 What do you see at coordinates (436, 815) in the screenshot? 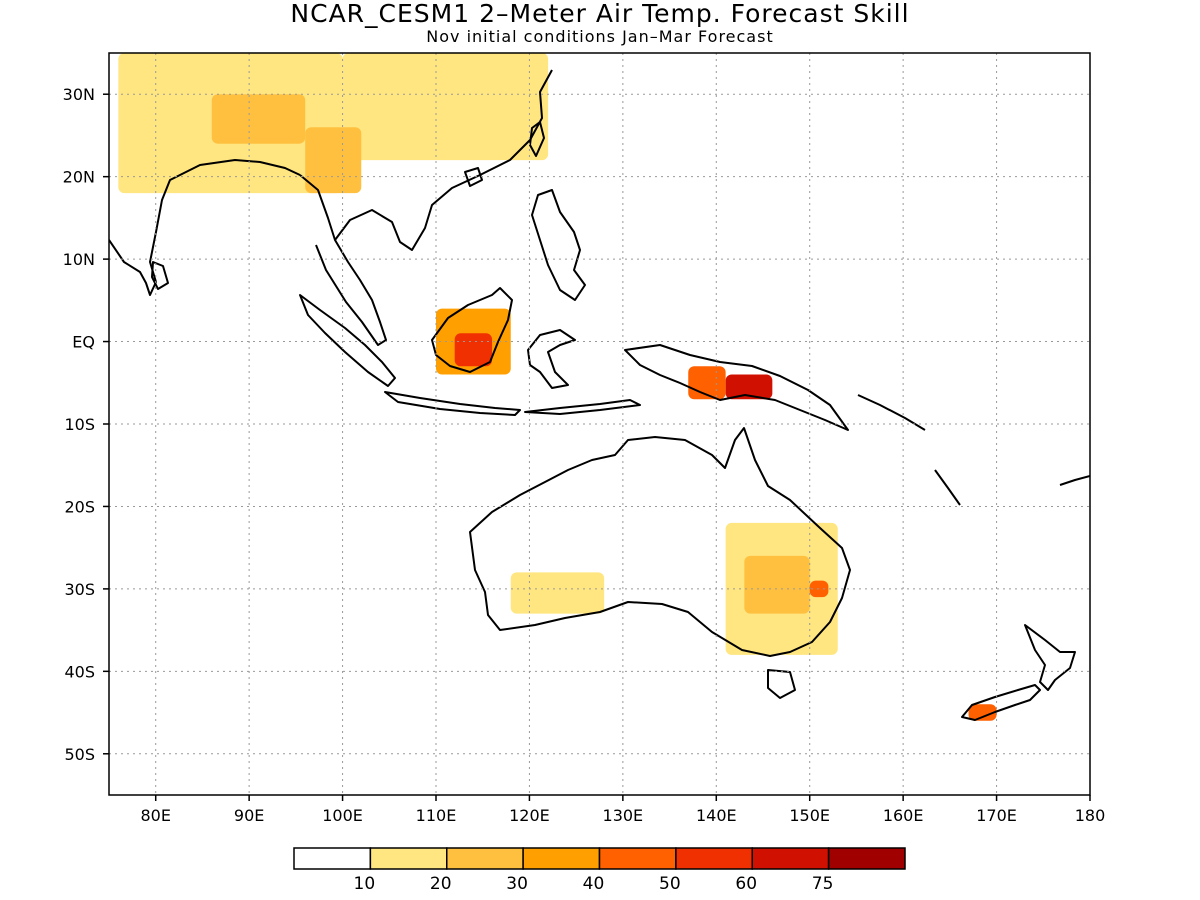
I see `x-tick-label: 110E` at bounding box center [436, 815].